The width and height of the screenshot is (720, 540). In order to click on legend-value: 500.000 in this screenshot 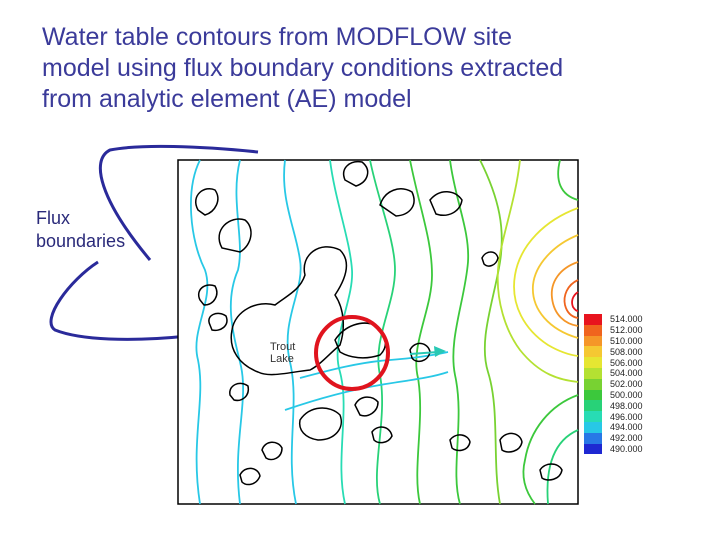, I will do `click(626, 394)`.